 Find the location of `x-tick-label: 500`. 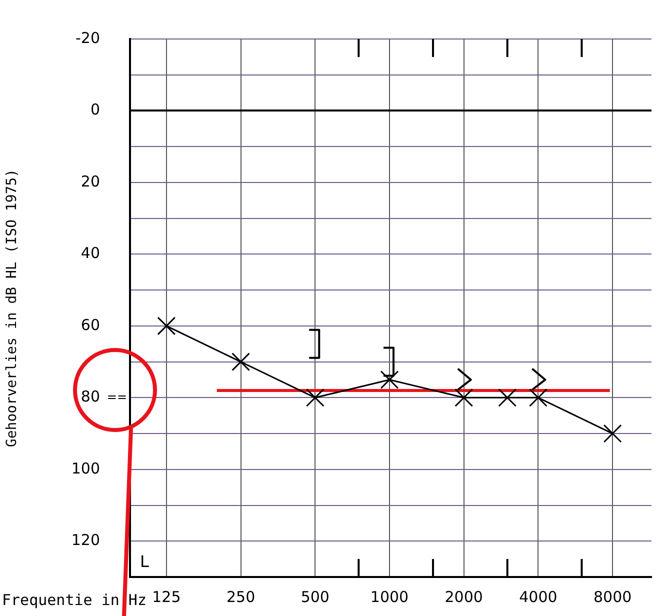

x-tick-label: 500 is located at coordinates (315, 597).